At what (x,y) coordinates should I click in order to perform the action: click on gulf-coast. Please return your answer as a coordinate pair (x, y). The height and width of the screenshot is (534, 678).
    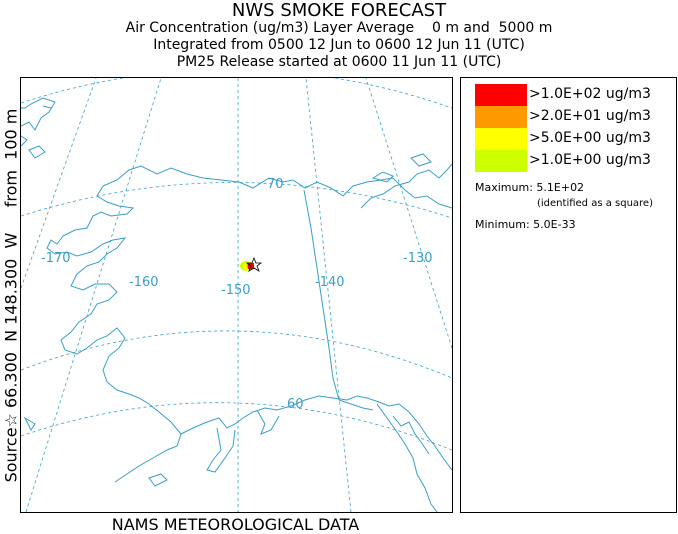
    Looking at the image, I should click on (316, 433).